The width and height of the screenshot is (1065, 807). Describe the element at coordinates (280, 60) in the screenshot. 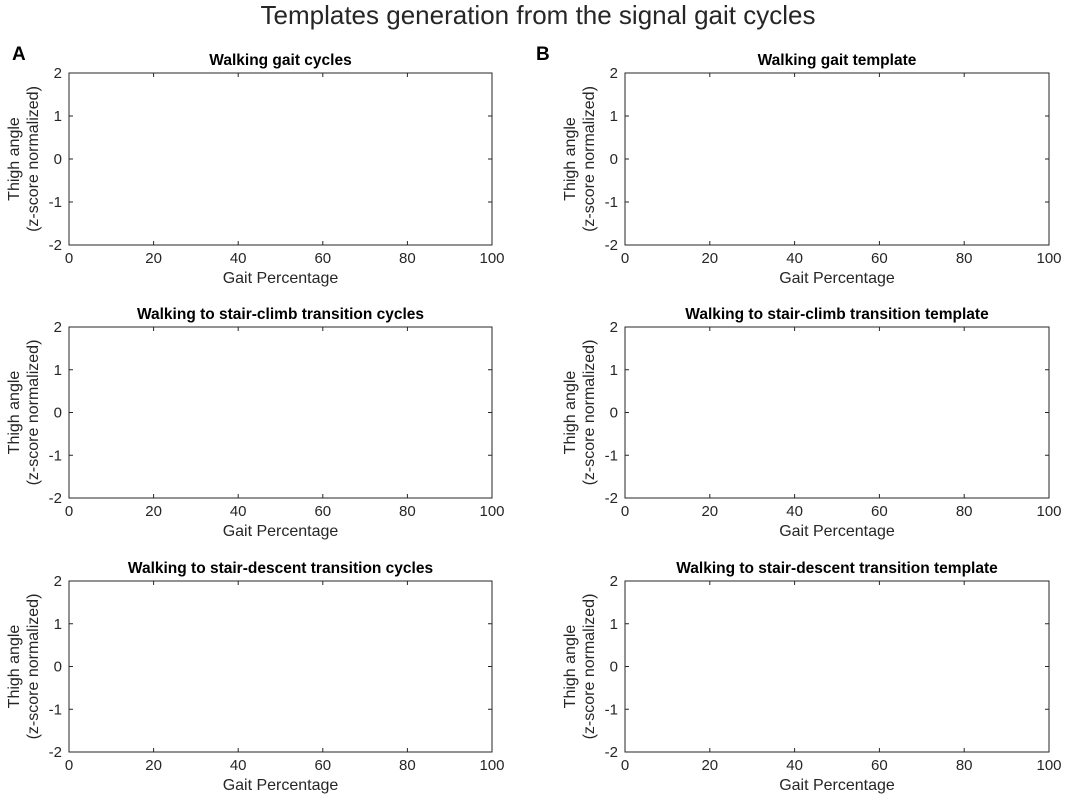

I see `axes-title: Walking gait cycles` at that location.